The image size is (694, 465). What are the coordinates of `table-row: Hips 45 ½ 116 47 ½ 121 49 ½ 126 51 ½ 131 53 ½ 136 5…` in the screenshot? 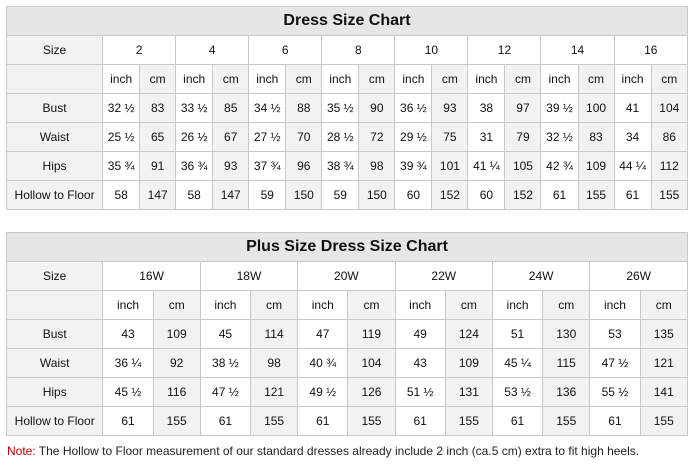 It's located at (347, 392).